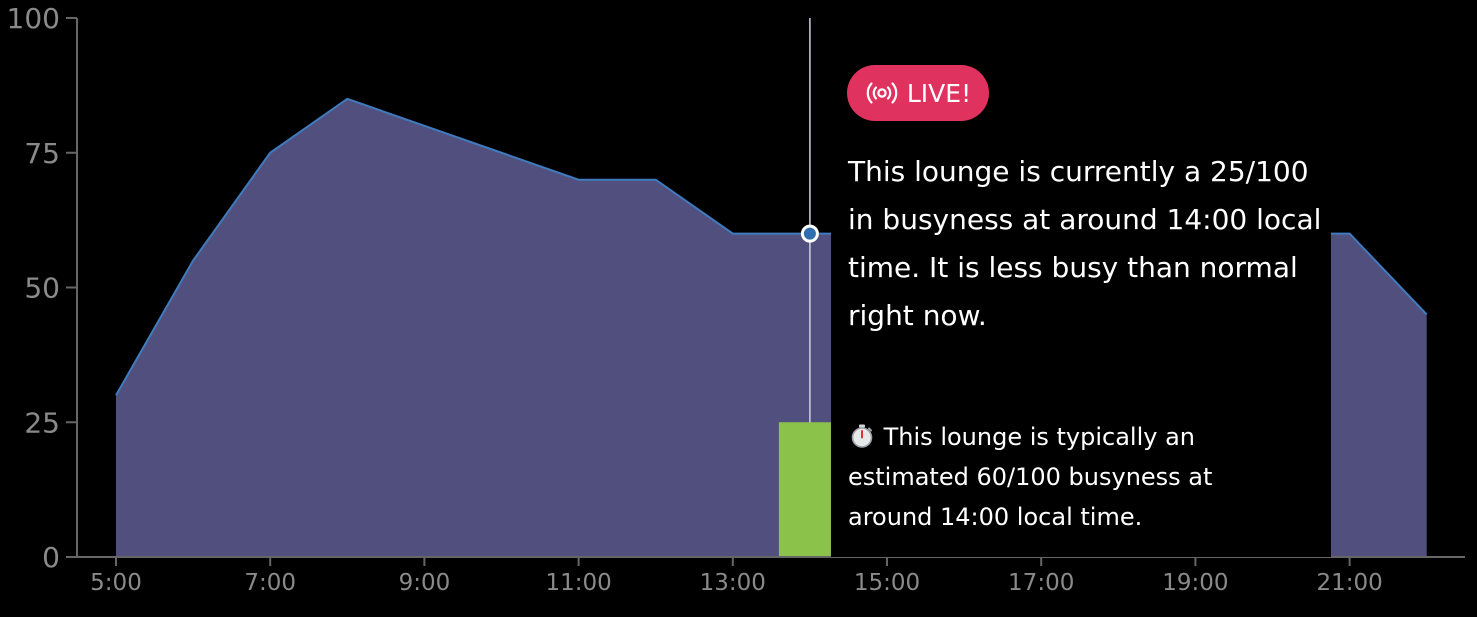 The image size is (1477, 617). I want to click on x-tick-label: 9:00, so click(425, 583).